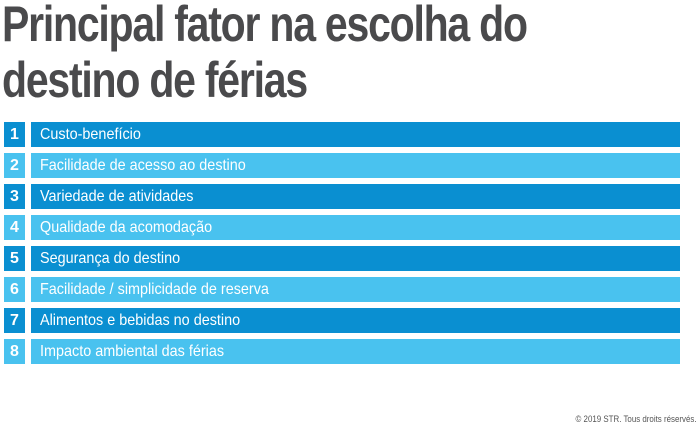 This screenshot has width=700, height=428. What do you see at coordinates (14, 196) in the screenshot?
I see `rank-number: 3` at bounding box center [14, 196].